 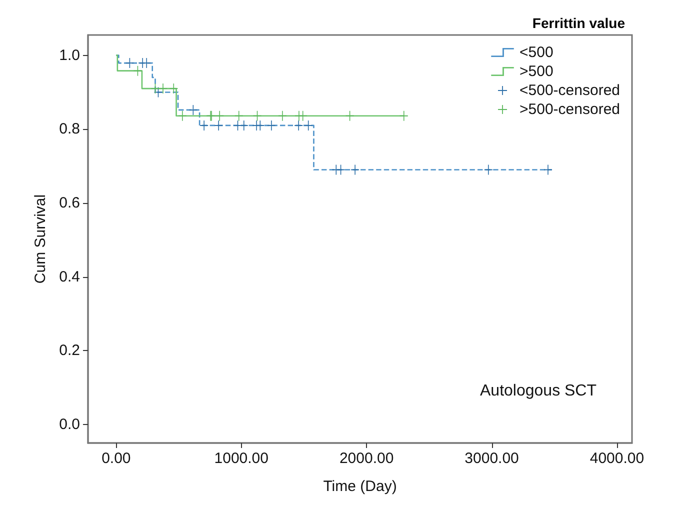 I want to click on legend-label: >500, so click(x=537, y=71).